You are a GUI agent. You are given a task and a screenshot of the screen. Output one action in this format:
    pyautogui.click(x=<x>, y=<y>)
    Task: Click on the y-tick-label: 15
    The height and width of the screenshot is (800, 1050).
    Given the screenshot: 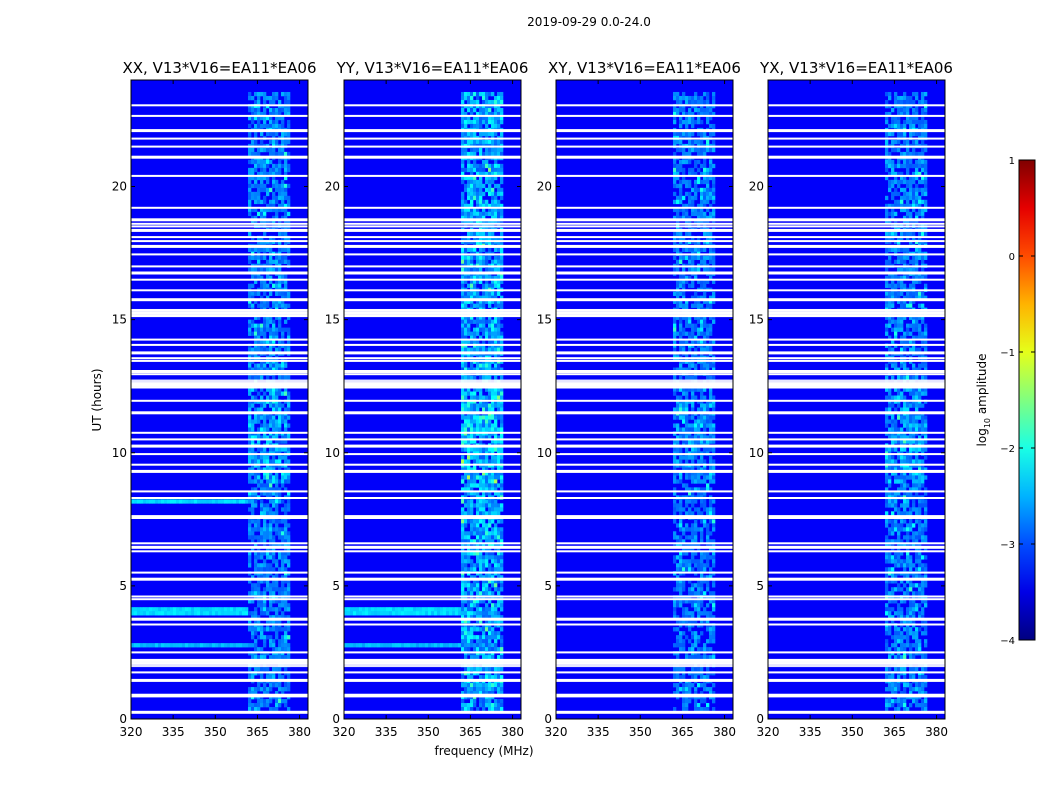 What is the action you would take?
    pyautogui.click(x=332, y=320)
    